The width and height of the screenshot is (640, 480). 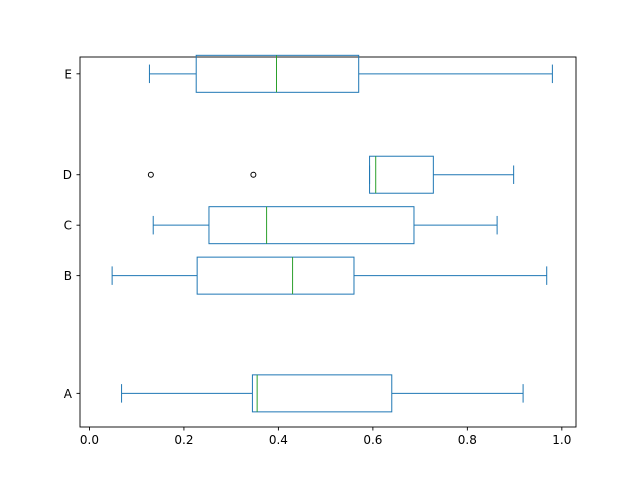 I want to click on x-axis-ticks: 0.0 0.2 0.4 0.6 0.8 1.0, so click(x=325, y=437).